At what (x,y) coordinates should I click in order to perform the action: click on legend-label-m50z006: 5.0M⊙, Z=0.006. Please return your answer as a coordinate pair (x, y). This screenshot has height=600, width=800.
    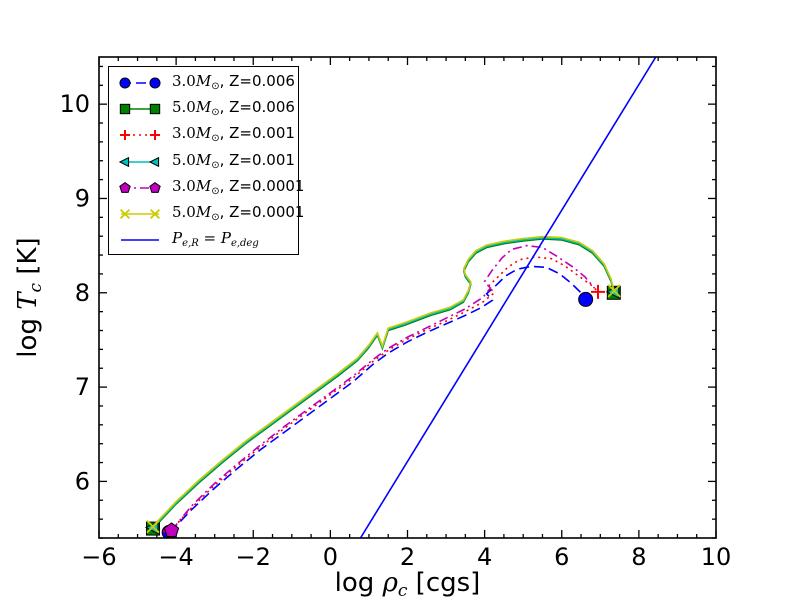
    Looking at the image, I should click on (233, 108).